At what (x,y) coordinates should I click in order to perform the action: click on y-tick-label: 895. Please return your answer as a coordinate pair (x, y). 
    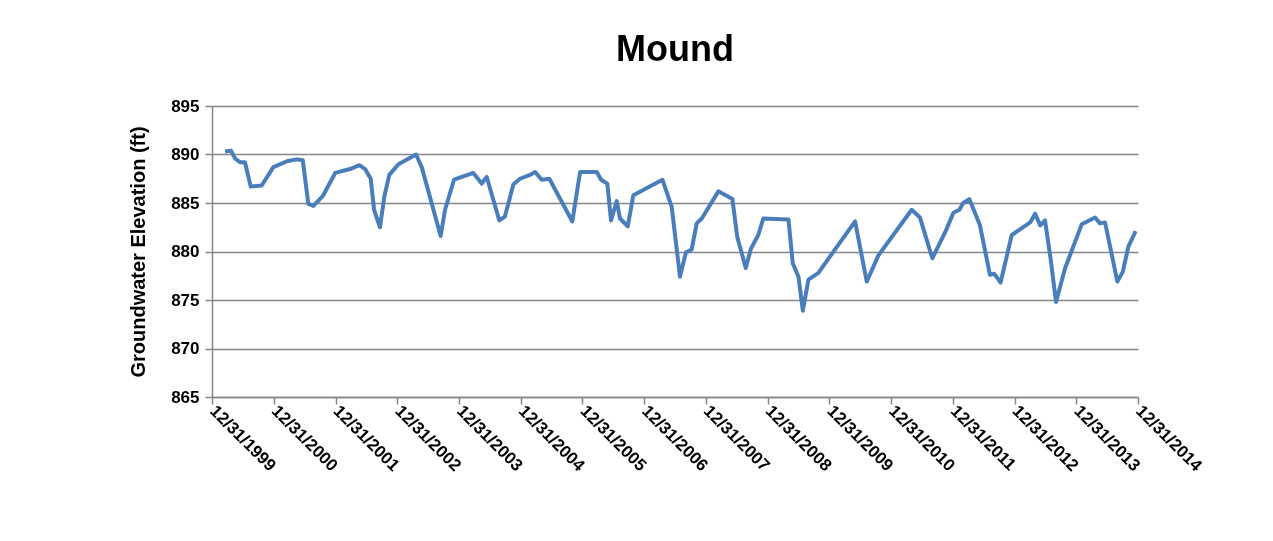
    Looking at the image, I should click on (185, 106).